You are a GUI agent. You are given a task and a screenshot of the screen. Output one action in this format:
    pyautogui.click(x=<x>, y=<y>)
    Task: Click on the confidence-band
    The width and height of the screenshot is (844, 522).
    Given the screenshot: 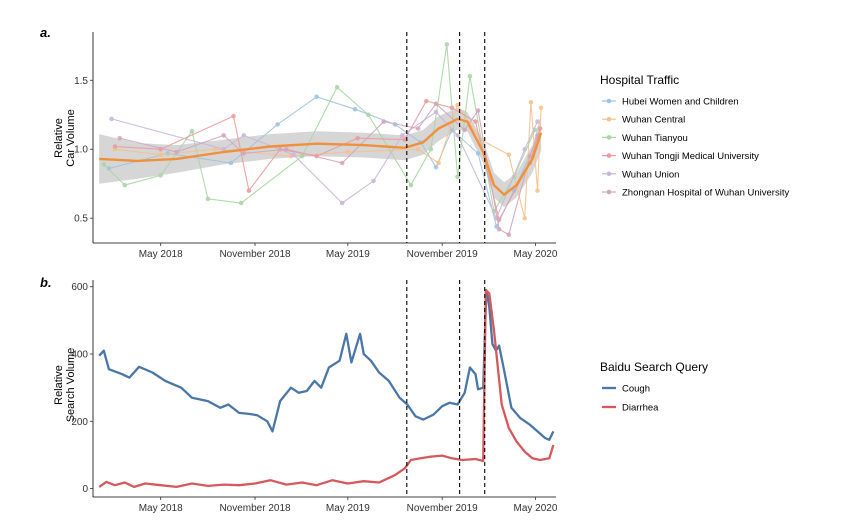 What is the action you would take?
    pyautogui.click(x=320, y=157)
    